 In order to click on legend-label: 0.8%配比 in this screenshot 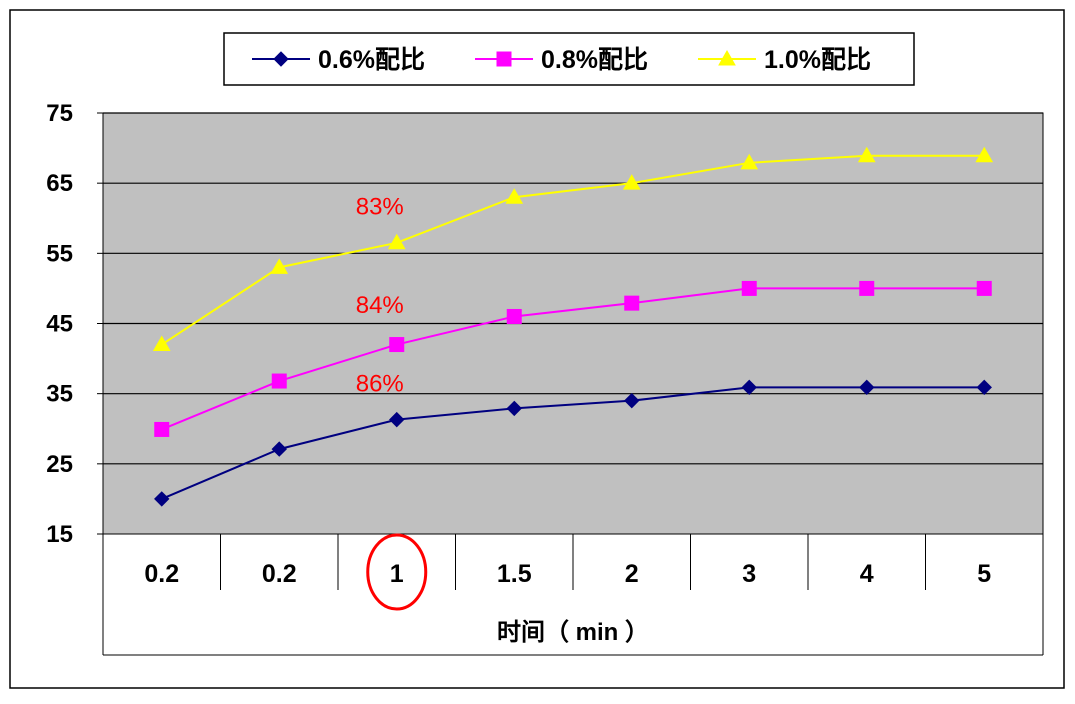, I will do `click(594, 60)`.